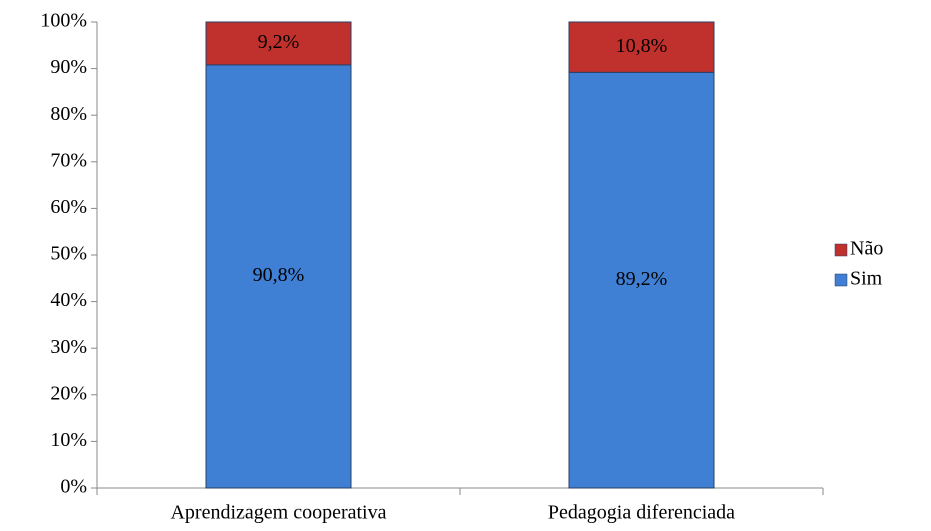 The height and width of the screenshot is (531, 931). I want to click on y-tick-label: 50%, so click(68, 254).